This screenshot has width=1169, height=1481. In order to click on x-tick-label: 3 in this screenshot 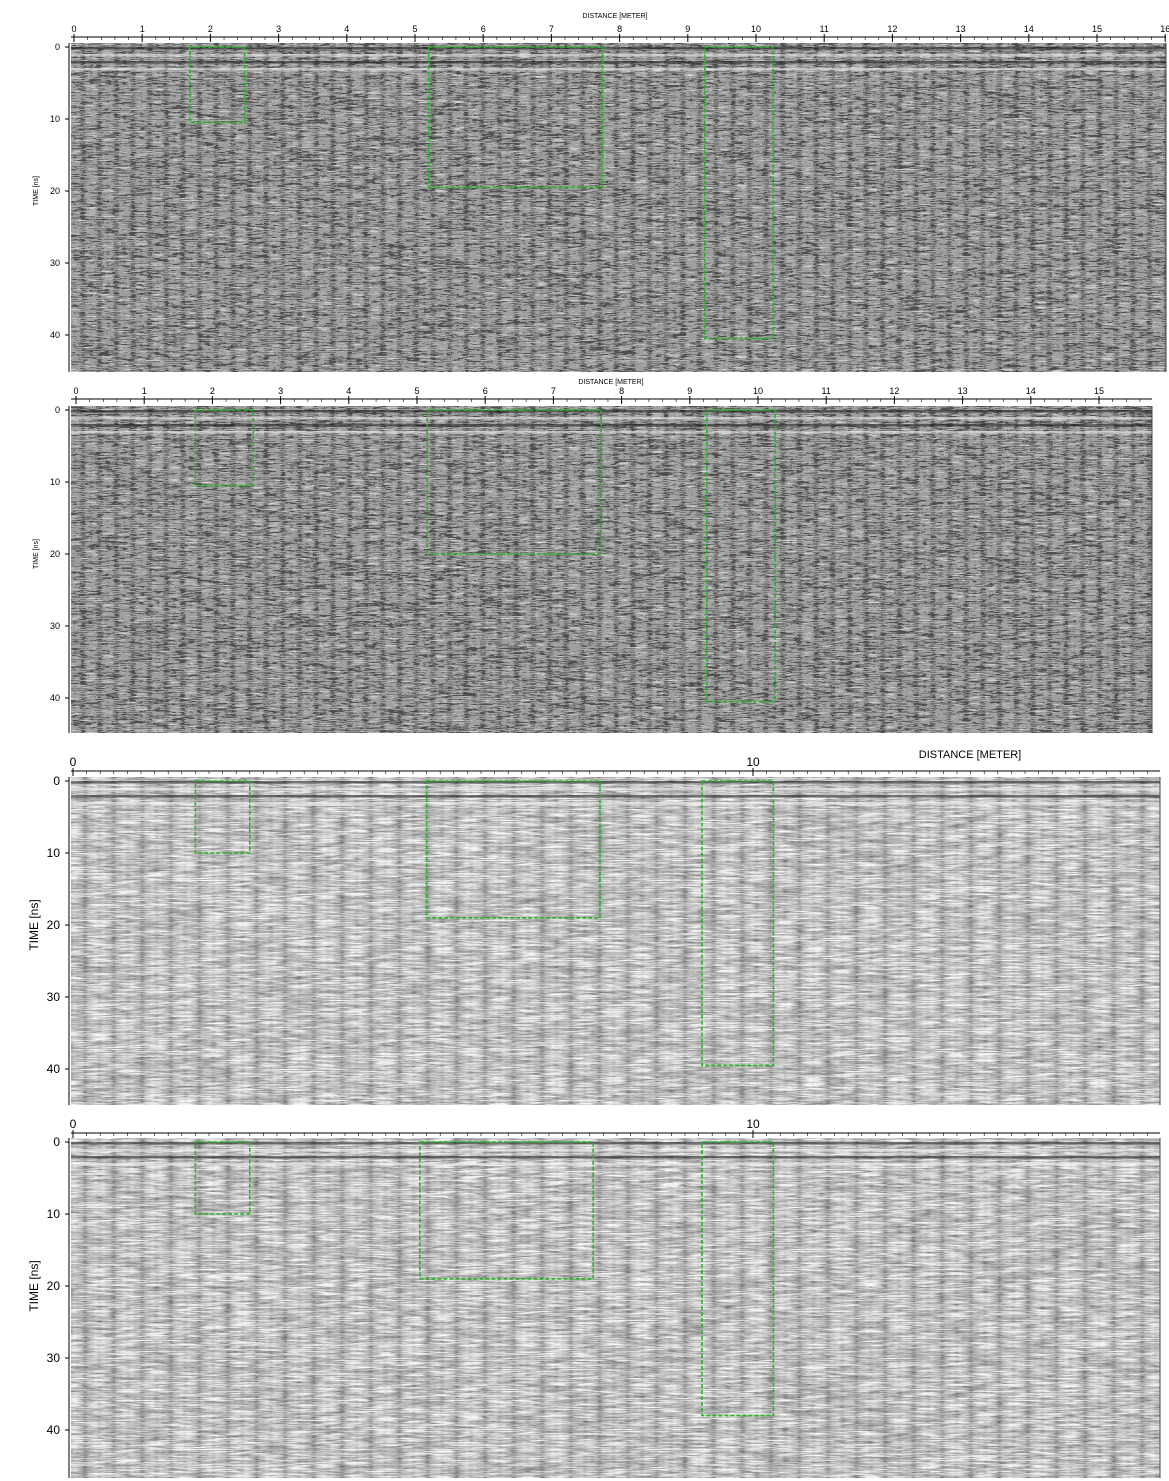, I will do `click(280, 391)`.